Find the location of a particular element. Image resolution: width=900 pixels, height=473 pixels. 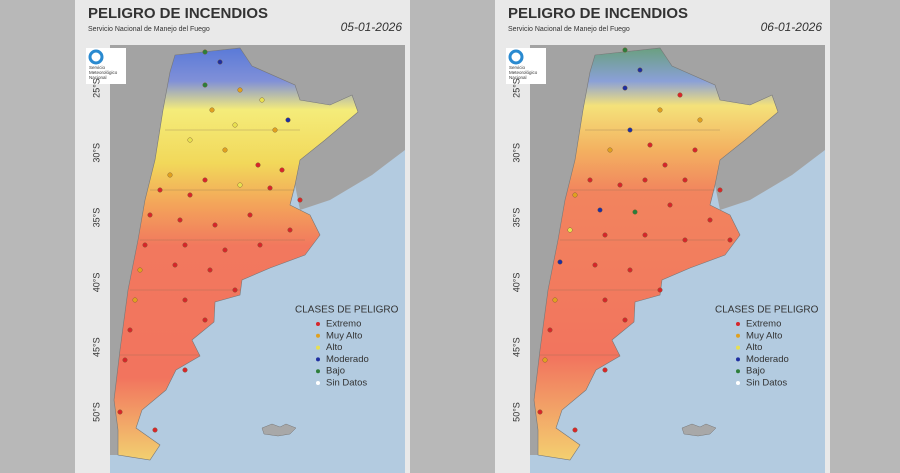

legend-title: CLASES DE PELIGRO is located at coordinates (347, 310).